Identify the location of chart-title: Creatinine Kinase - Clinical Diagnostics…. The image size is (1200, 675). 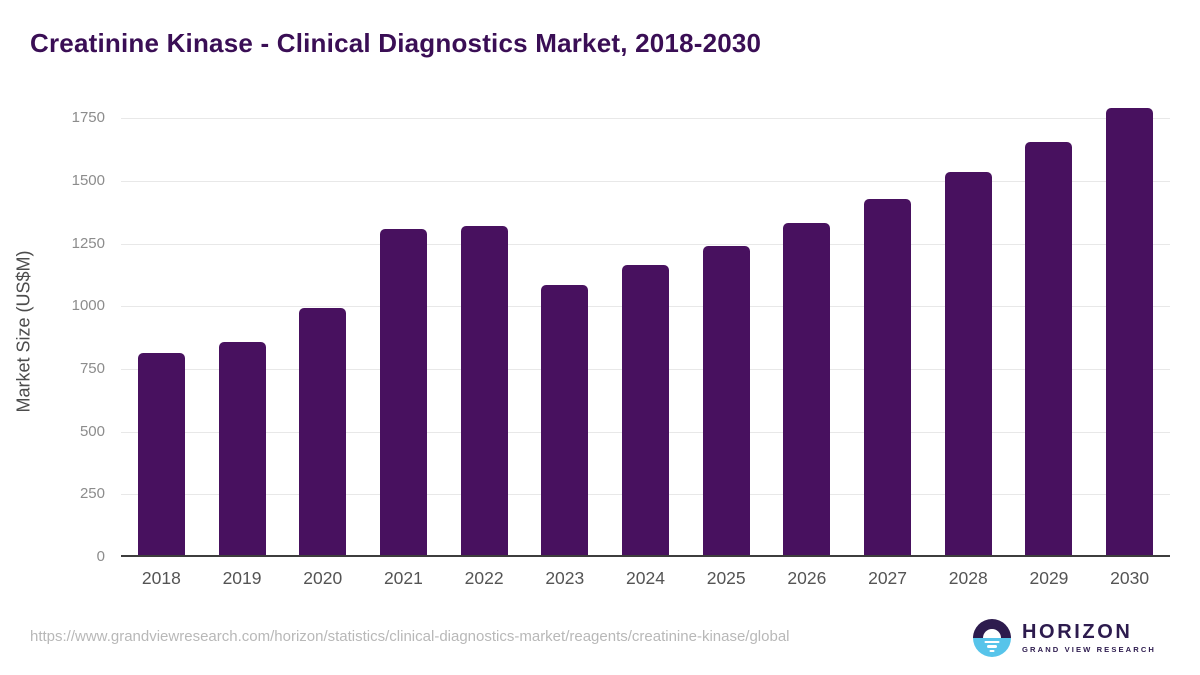
(396, 43).